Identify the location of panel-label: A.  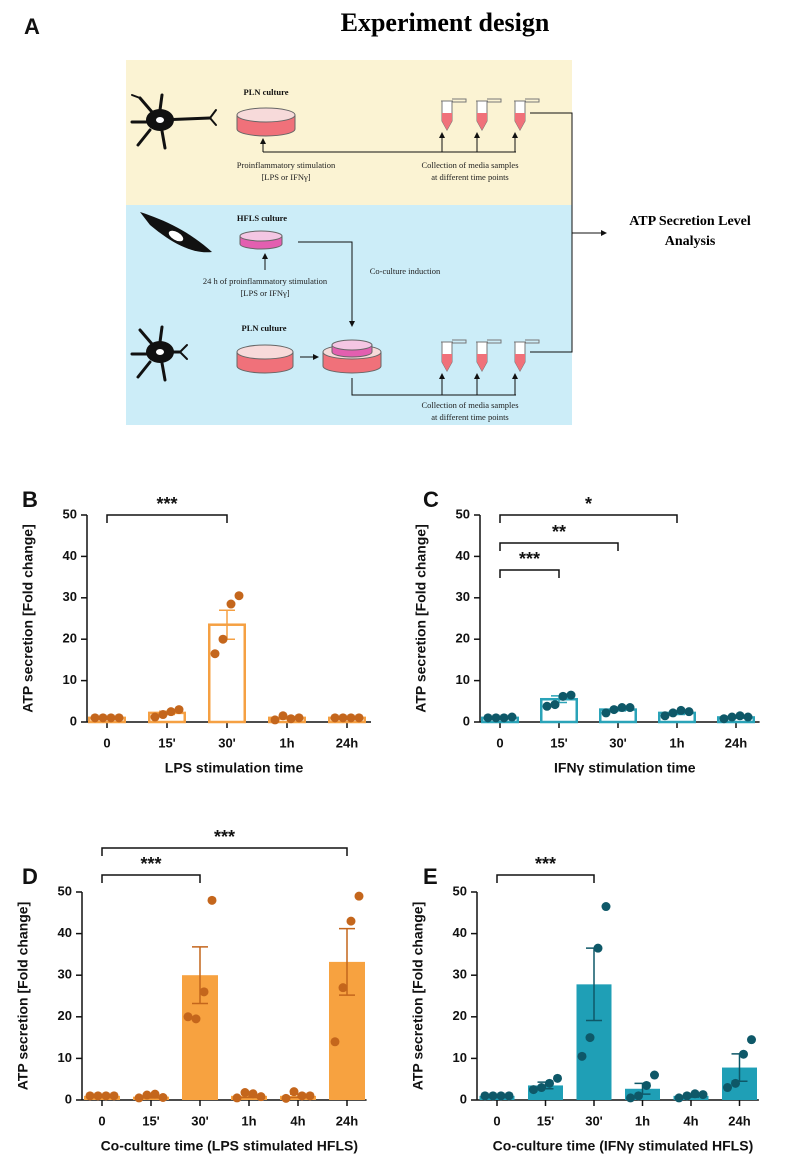
(32, 26).